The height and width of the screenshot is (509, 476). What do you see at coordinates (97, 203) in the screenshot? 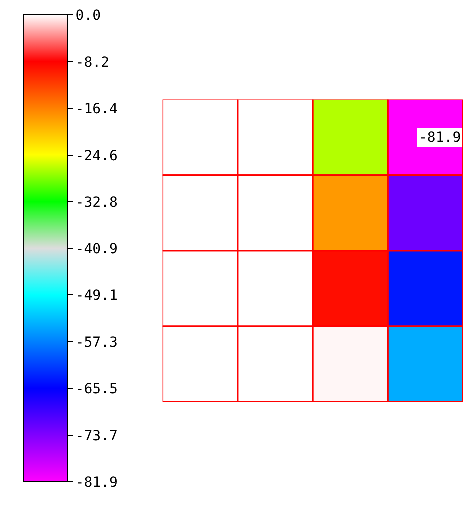
I see `color-bar-label: -32.8` at bounding box center [97, 203].